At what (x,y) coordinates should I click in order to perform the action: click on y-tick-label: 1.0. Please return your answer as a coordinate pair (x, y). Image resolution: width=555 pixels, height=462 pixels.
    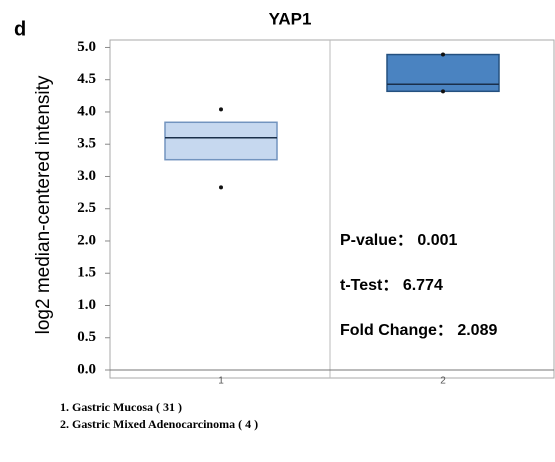
    Looking at the image, I should click on (86, 305).